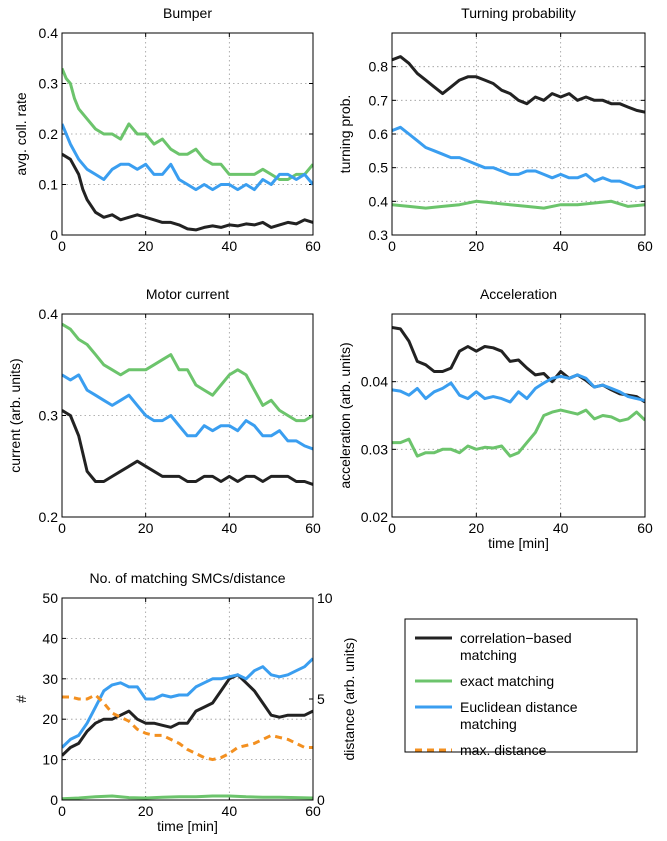 The height and width of the screenshot is (841, 667). I want to click on y-axis-label: turning prob., so click(345, 134).